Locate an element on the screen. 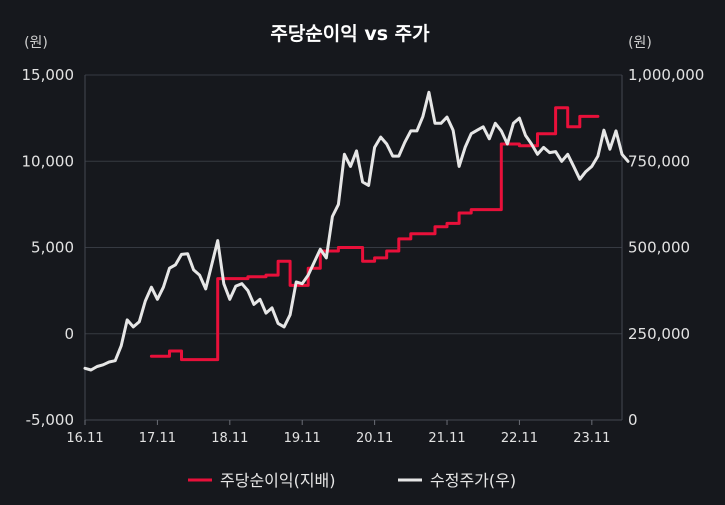 Image resolution: width=725 pixels, height=505 pixels. x-tick-label: 16.11 is located at coordinates (84, 438).